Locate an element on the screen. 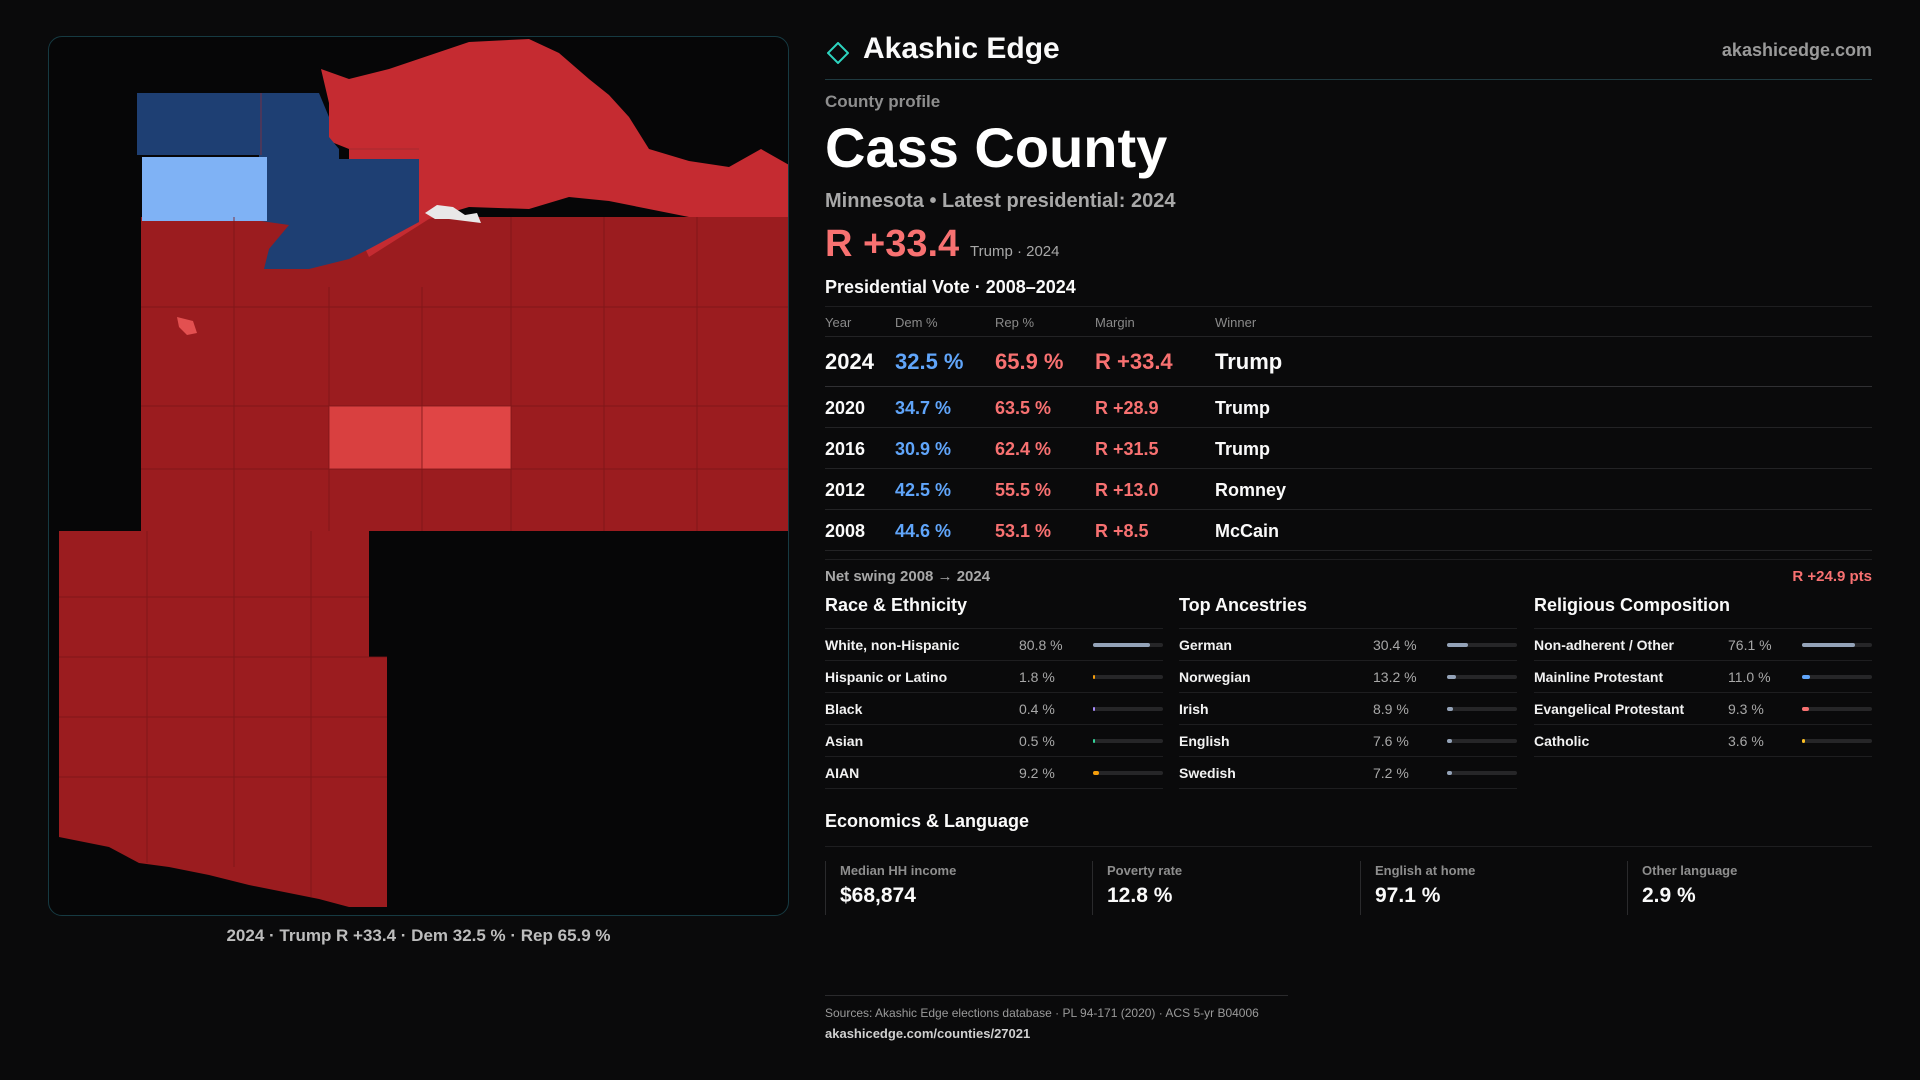  precinct-light-blue is located at coordinates (204, 189).